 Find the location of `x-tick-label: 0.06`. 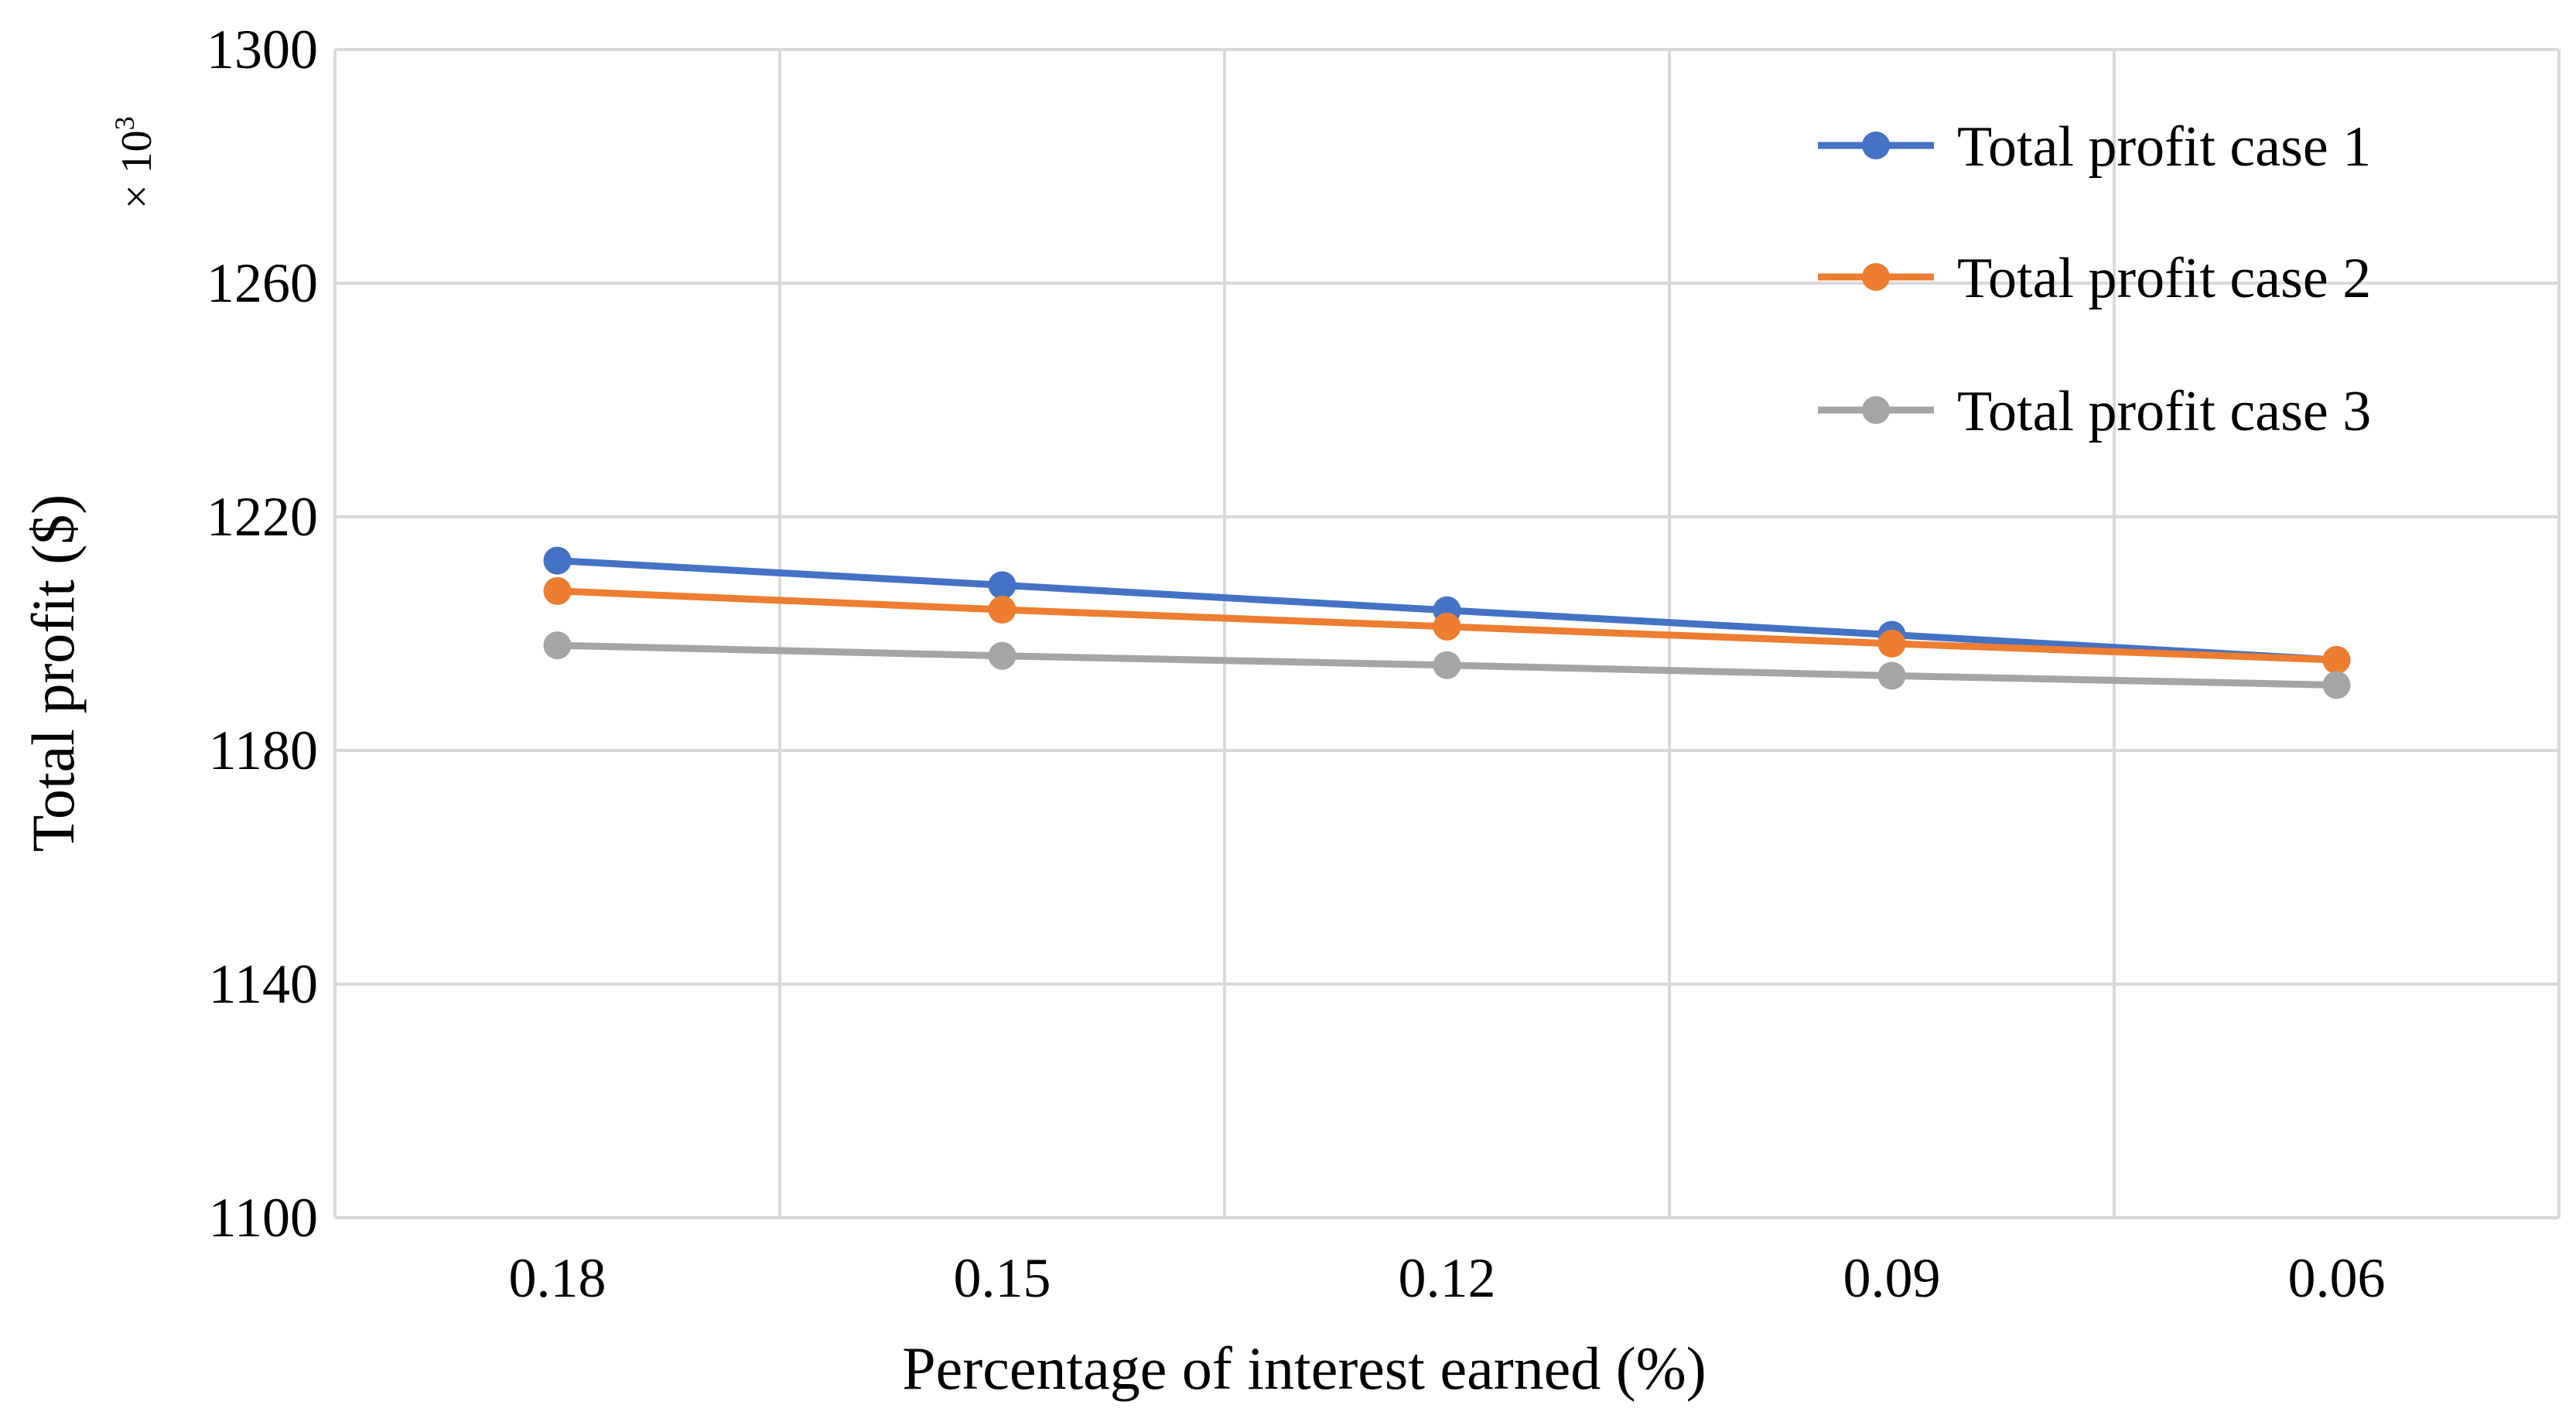

x-tick-label: 0.06 is located at coordinates (2337, 1278).